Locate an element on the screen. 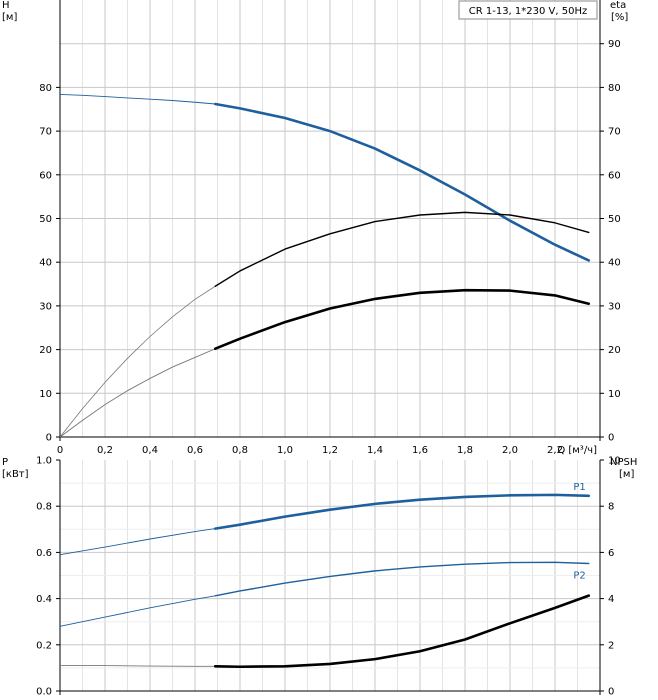  x-tick-label: 2,0 is located at coordinates (510, 450).